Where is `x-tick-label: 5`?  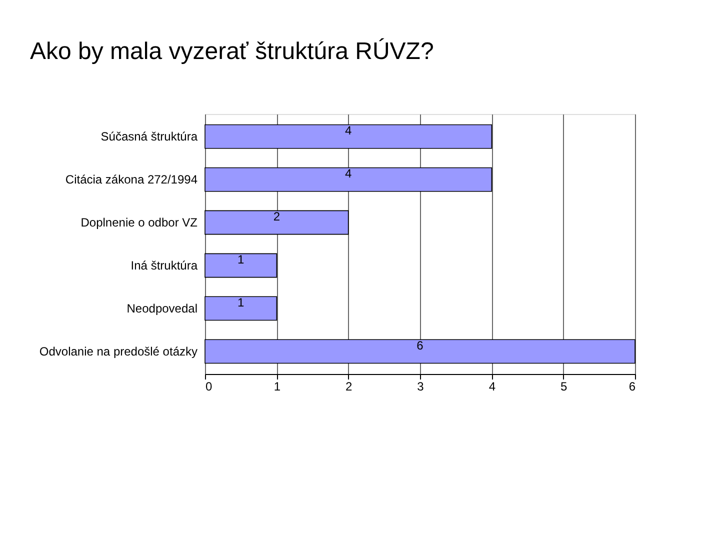
x-tick-label: 5 is located at coordinates (564, 387).